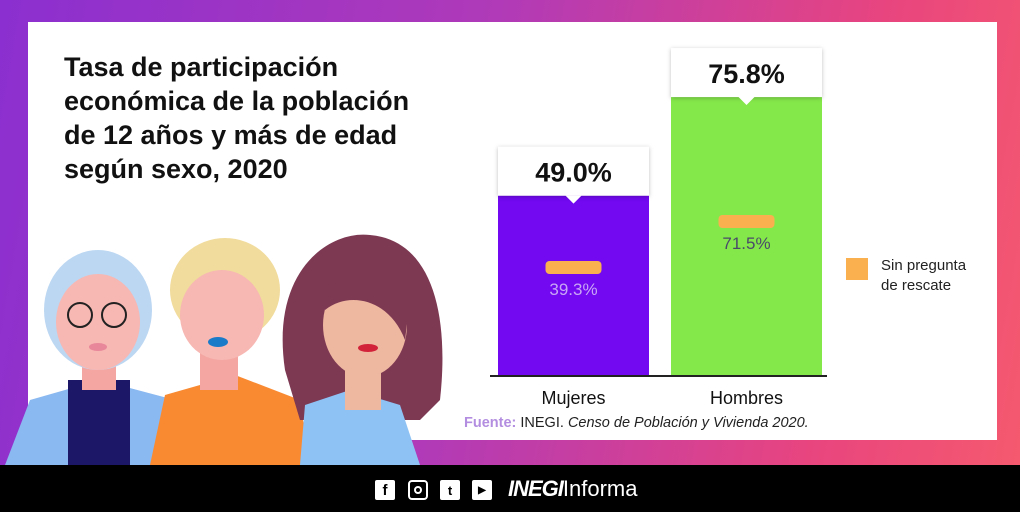  I want to click on facebook-icon: f, so click(385, 490).